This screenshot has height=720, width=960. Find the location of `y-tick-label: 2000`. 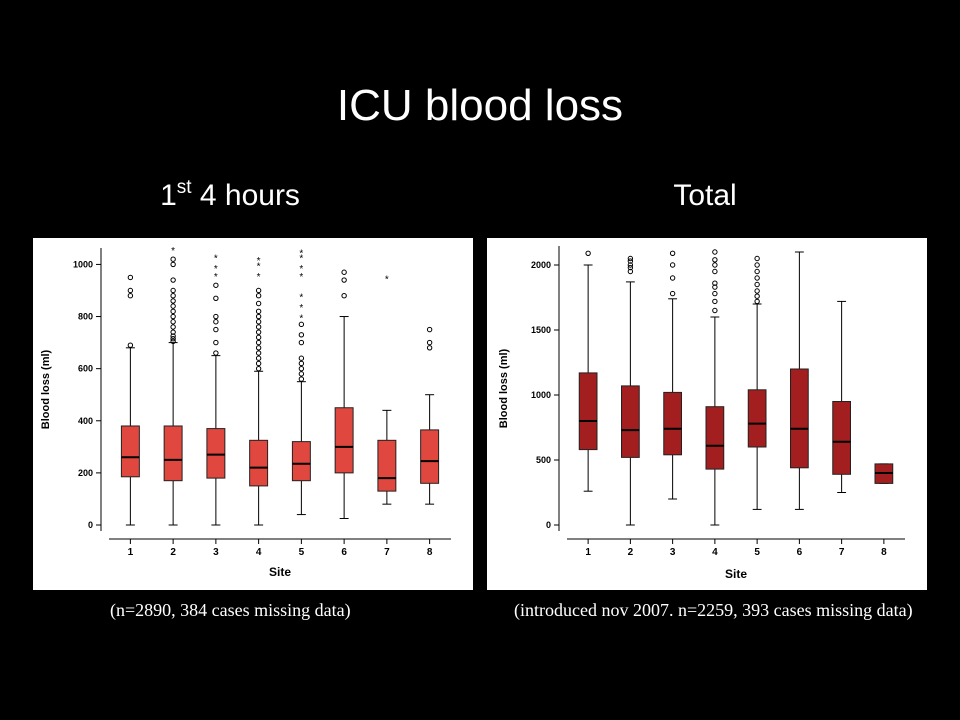

y-tick-label: 2000 is located at coordinates (541, 265).